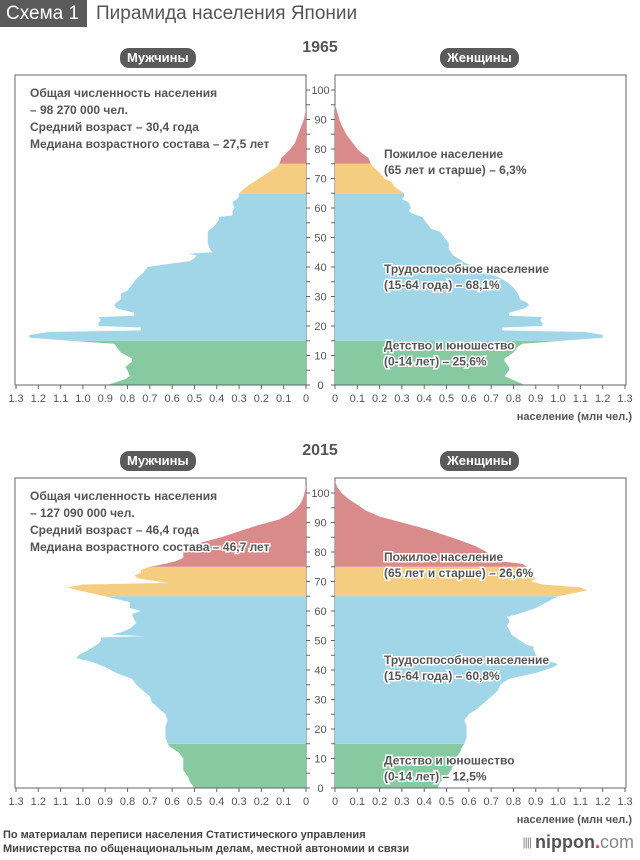 The height and width of the screenshot is (860, 640). What do you see at coordinates (320, 121) in the screenshot?
I see `y1965-age-tick-label: 90` at bounding box center [320, 121].